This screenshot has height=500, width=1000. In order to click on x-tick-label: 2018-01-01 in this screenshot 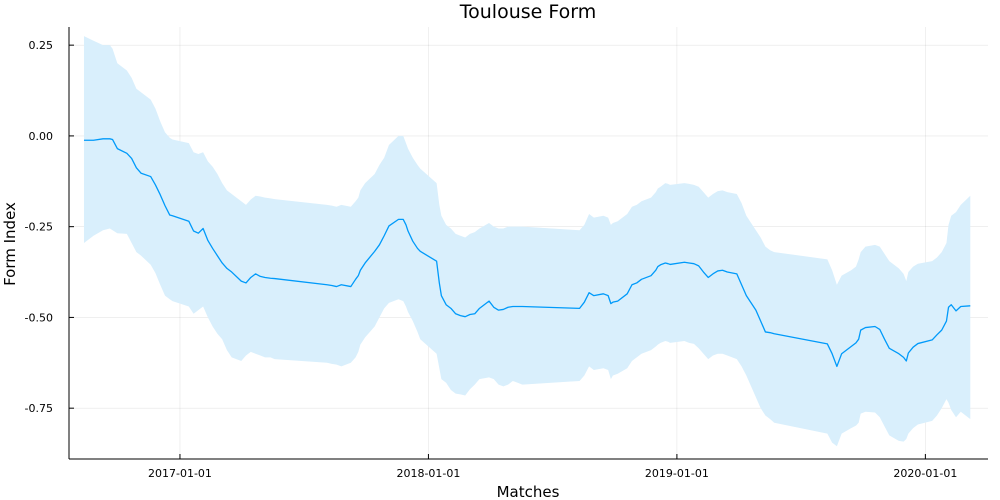, I will do `click(428, 473)`.